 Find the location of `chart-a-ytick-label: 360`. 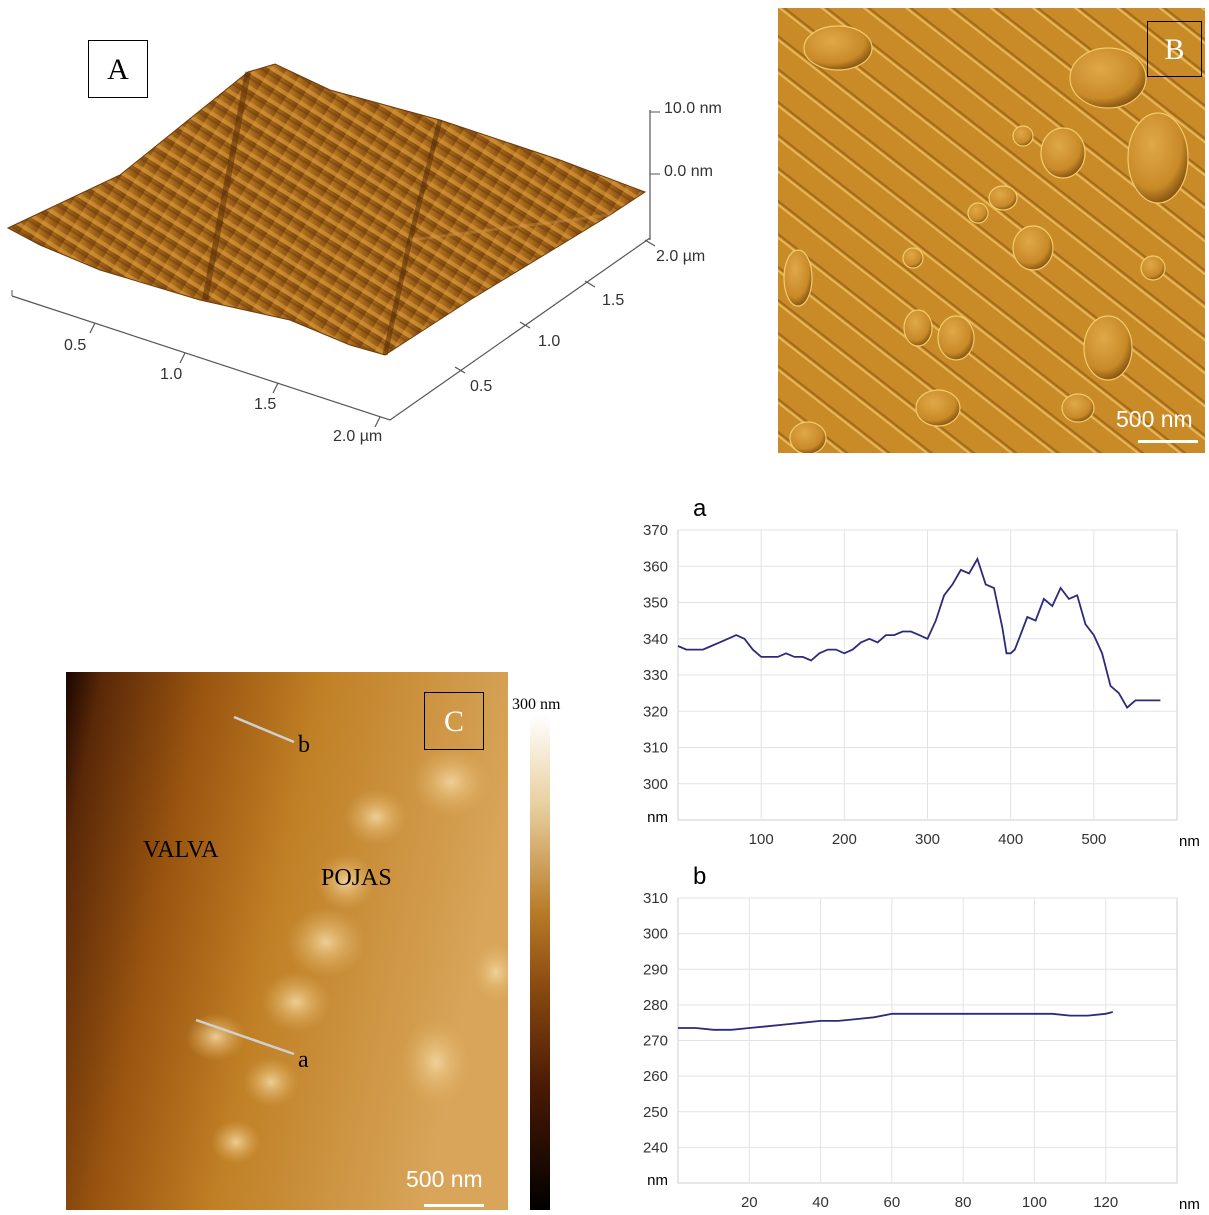

chart-a-ytick-label: 360 is located at coordinates (655, 566).